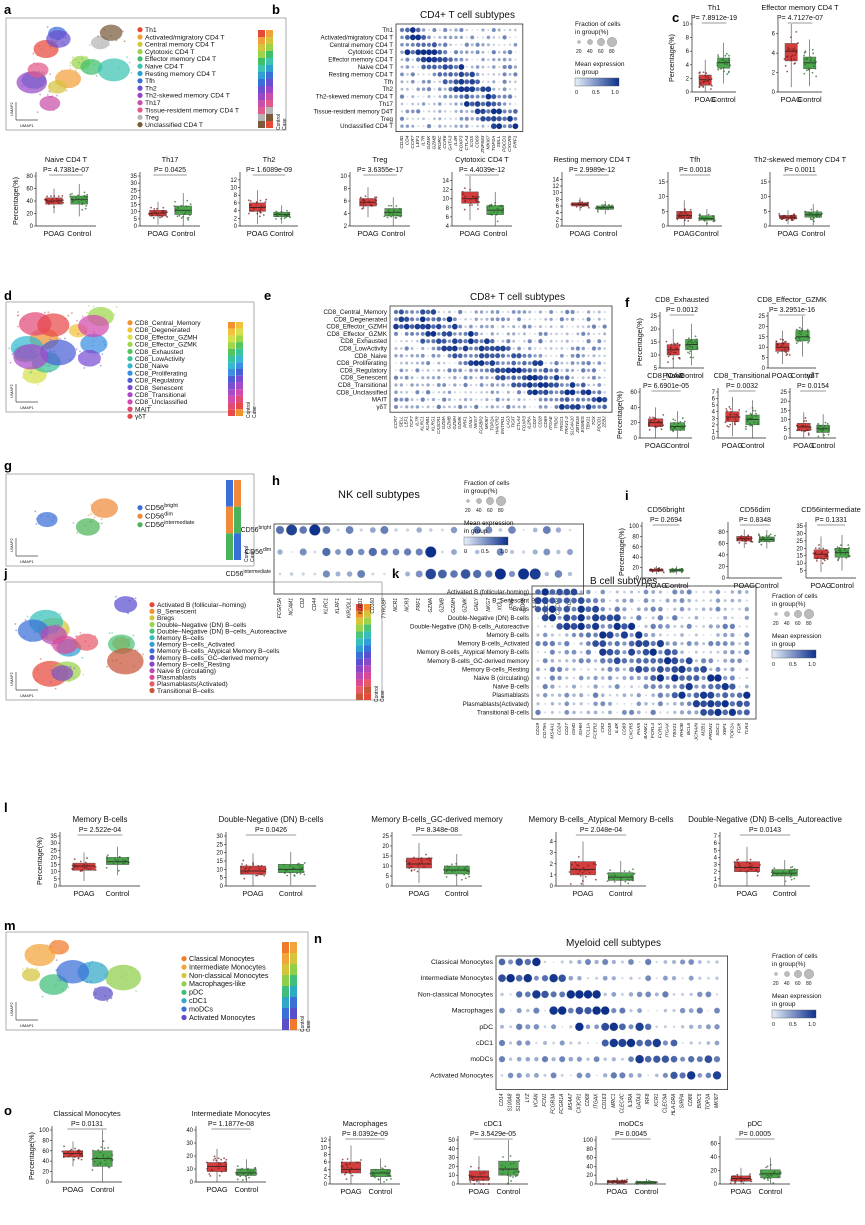 This screenshot has width=865, height=1225. Describe the element at coordinates (604, 422) in the screenshot. I see `dotplot-gene-label: ZEB2` at that location.